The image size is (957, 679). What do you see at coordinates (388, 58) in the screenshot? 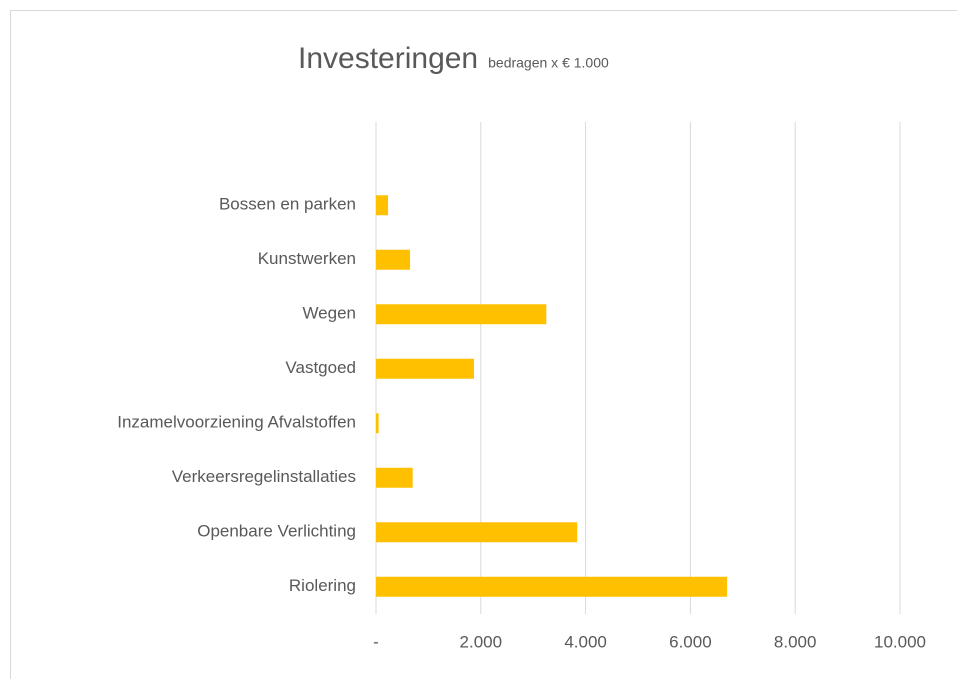
I see `chart-title: Investeringen` at bounding box center [388, 58].